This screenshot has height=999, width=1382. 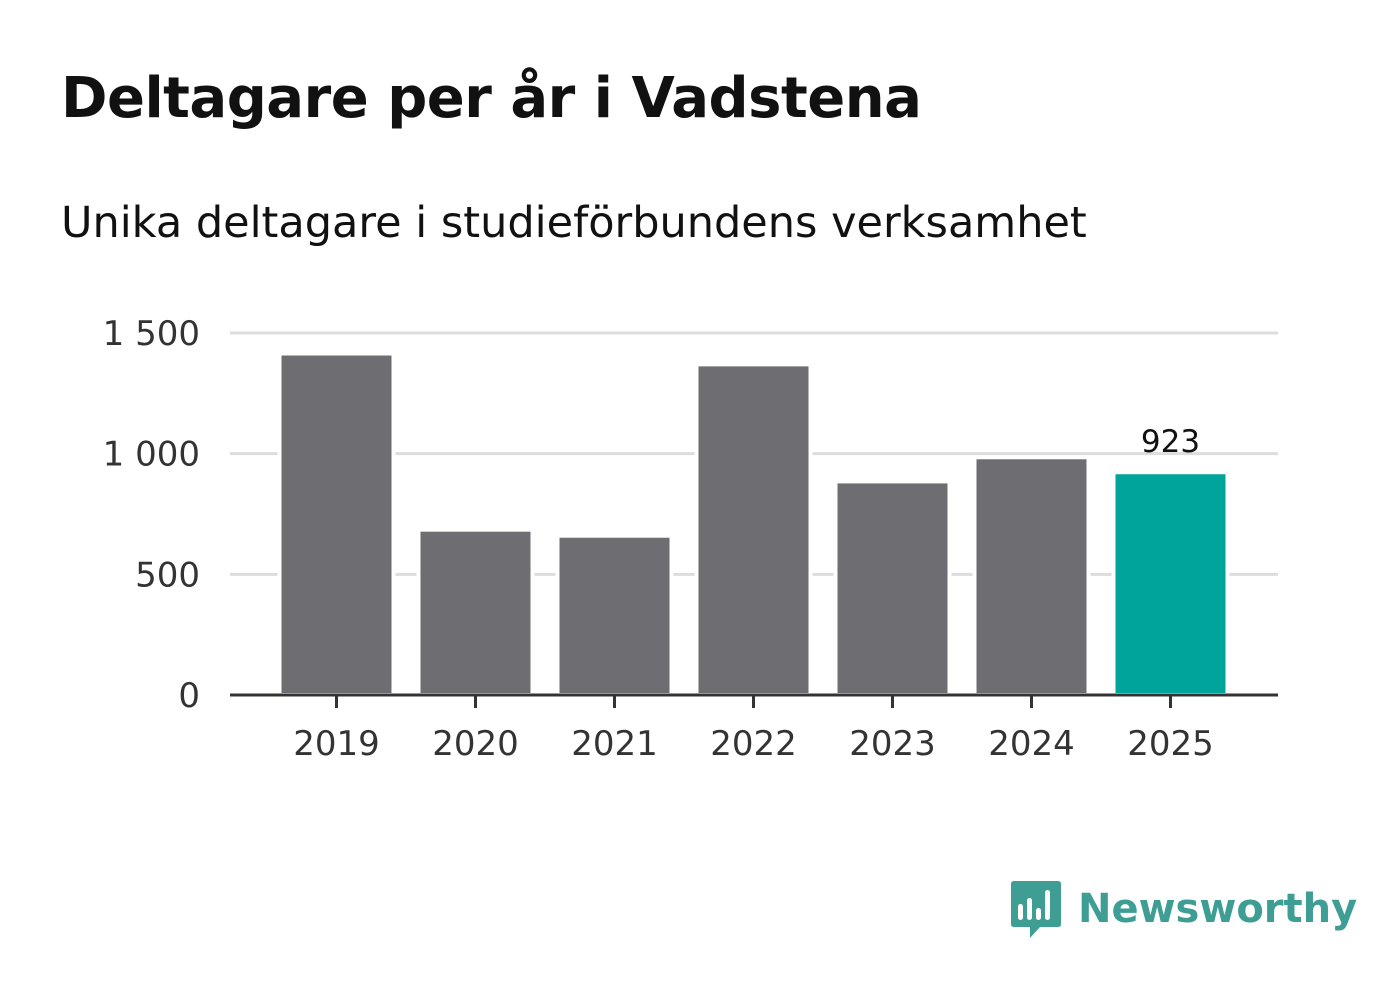 I want to click on data-label: 923, so click(x=1170, y=442).